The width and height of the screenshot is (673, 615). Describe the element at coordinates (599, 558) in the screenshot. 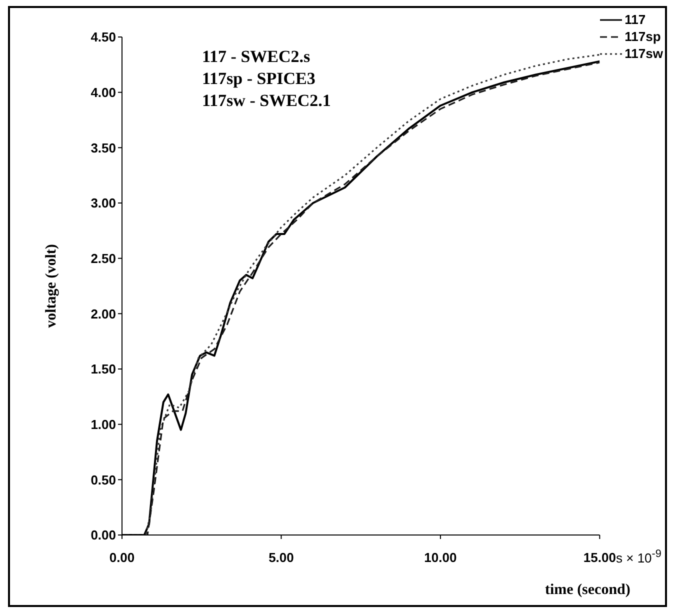

I see `x-tick-label: 15.00` at that location.